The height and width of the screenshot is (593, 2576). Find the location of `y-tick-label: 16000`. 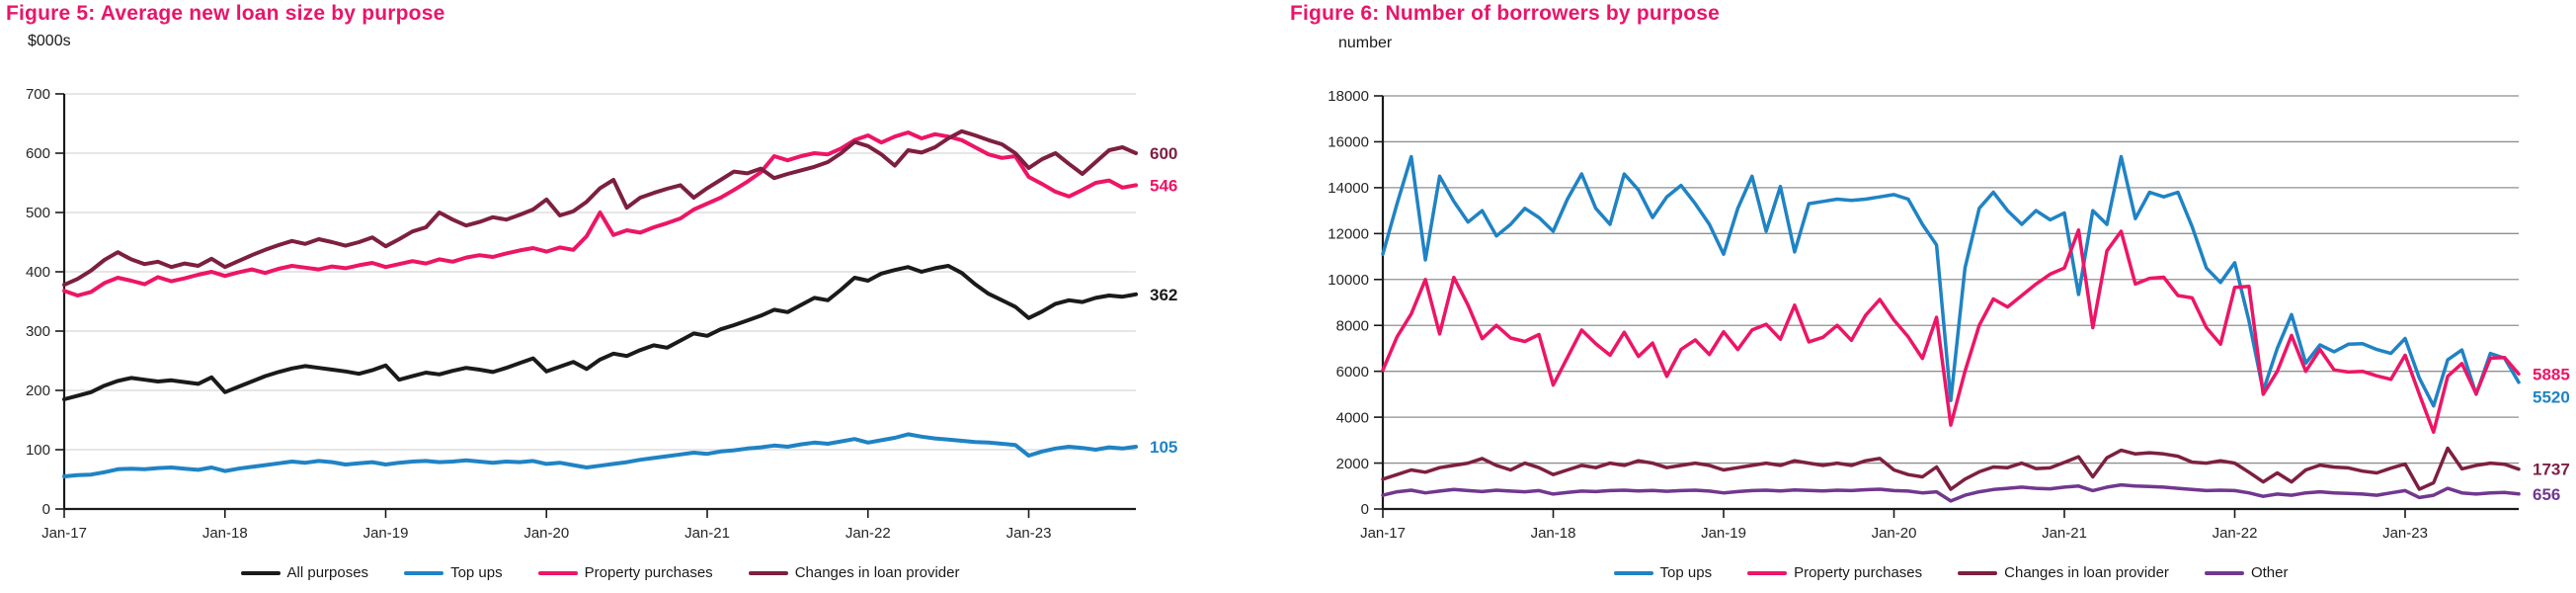

y-tick-label: 16000 is located at coordinates (1348, 142).